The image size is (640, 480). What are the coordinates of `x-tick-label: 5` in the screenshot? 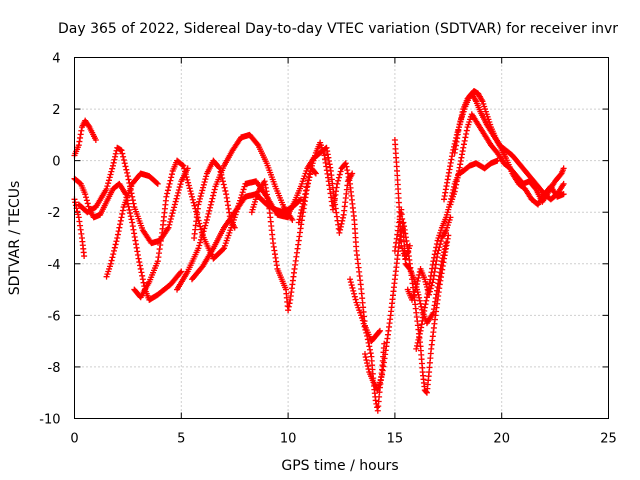 It's located at (181, 439).